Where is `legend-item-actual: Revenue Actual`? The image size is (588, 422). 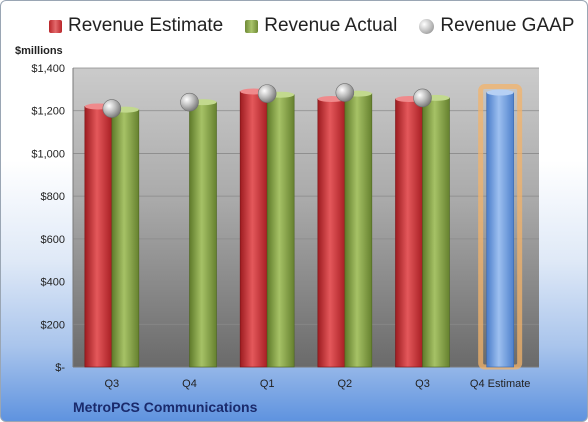
legend-item-actual: Revenue Actual is located at coordinates (321, 26).